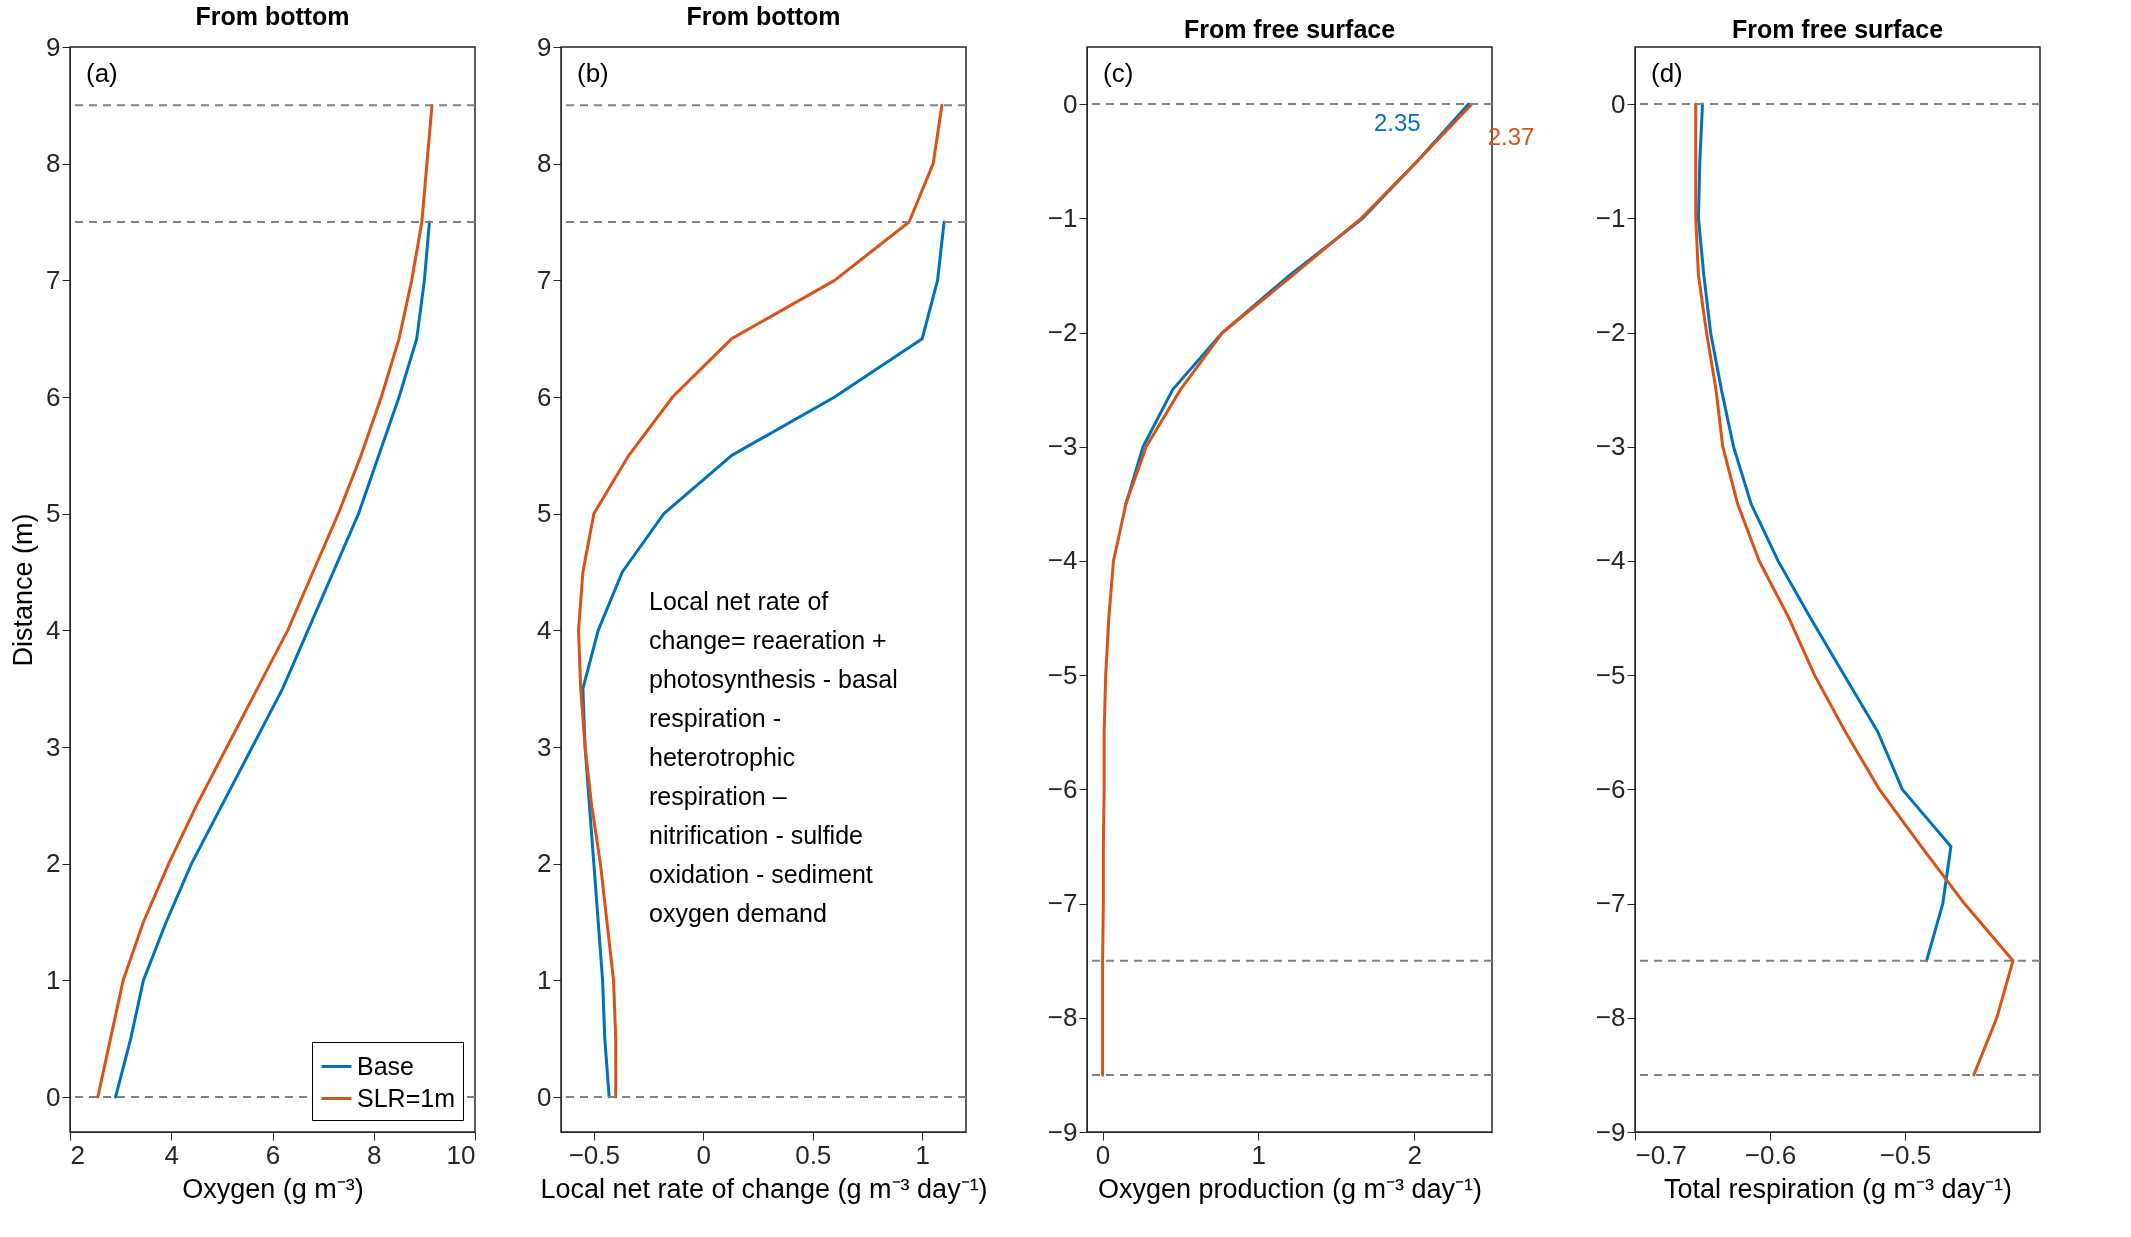 This screenshot has height=1237, width=2131. Describe the element at coordinates (1667, 73) in the screenshot. I see `annotation: (d)` at that location.